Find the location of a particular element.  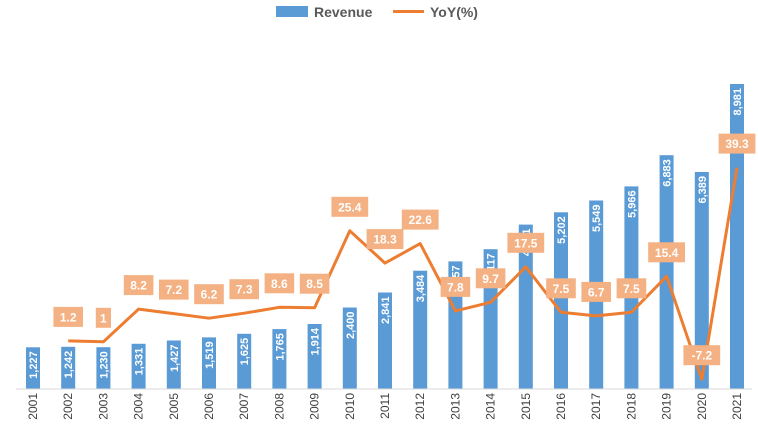

yoy-label-text: 6.2 is located at coordinates (209, 295).